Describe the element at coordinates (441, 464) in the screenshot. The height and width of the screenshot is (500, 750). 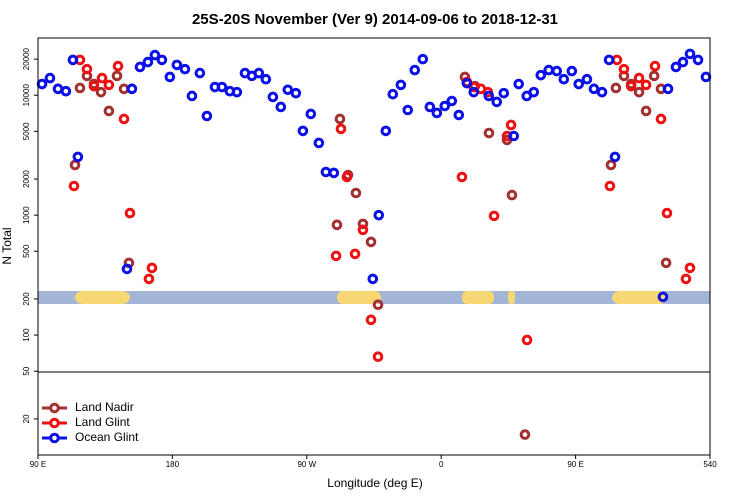
I see `x-tick-label: 0` at that location.